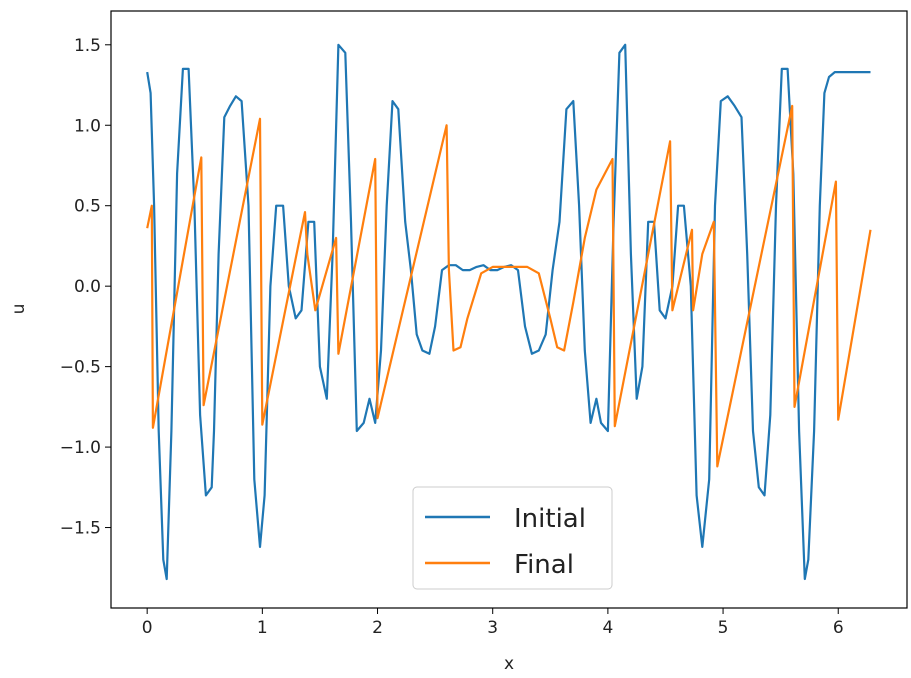  Describe the element at coordinates (262, 628) in the screenshot. I see `x-tick-label: 1` at that location.